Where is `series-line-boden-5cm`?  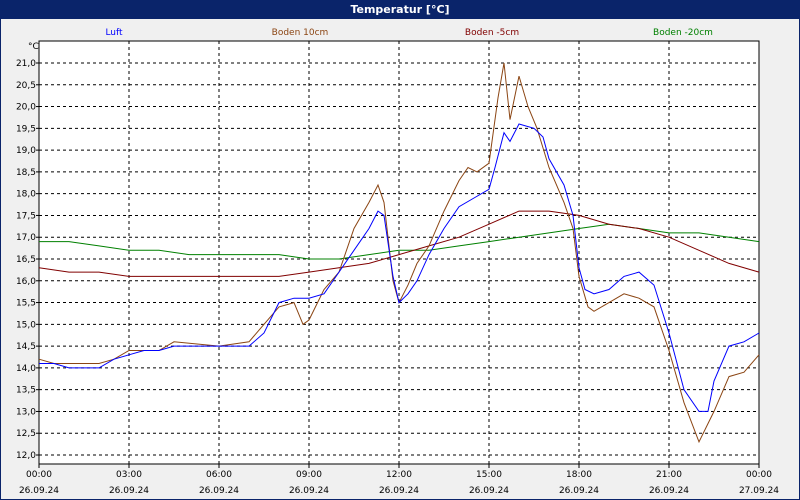
series-line-boden-5cm is located at coordinates (399, 243).